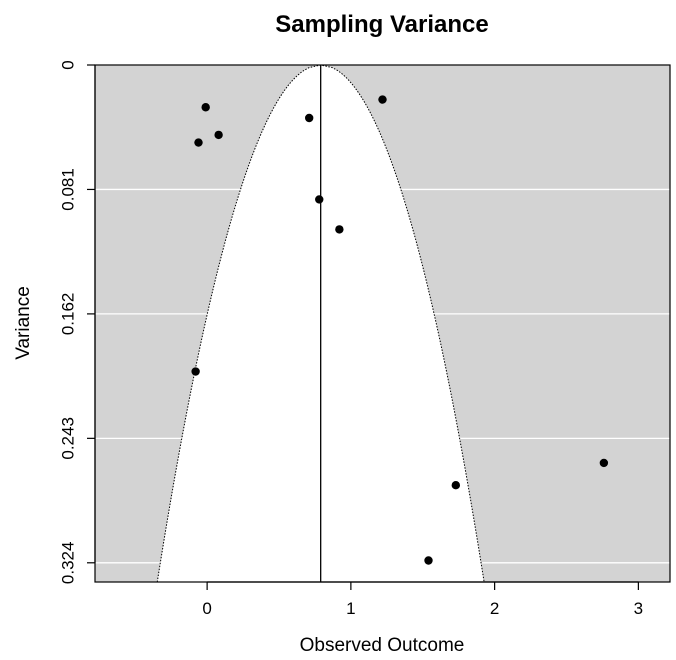 The height and width of the screenshot is (660, 676). I want to click on y-axis: 0 0.081 0.162 0.243 0.324, so click(77, 322).